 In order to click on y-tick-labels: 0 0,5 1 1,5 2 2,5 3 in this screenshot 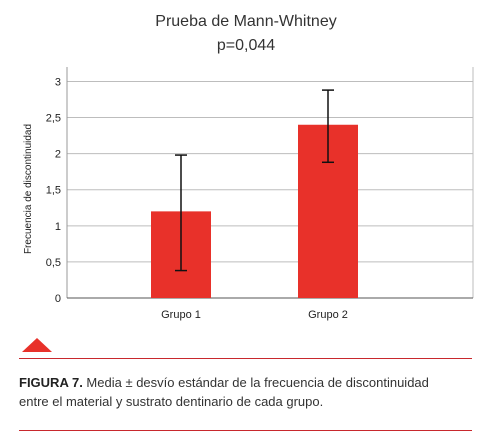, I will do `click(53, 190)`.